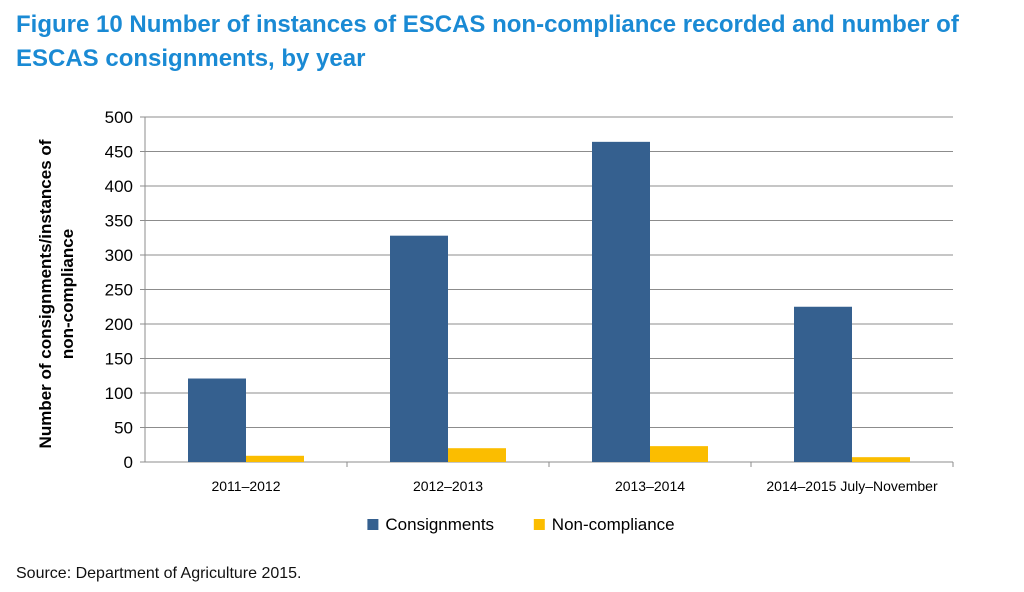 This screenshot has width=1024, height=592. What do you see at coordinates (539, 524) in the screenshot?
I see `legend-swatch-non-compliance` at bounding box center [539, 524].